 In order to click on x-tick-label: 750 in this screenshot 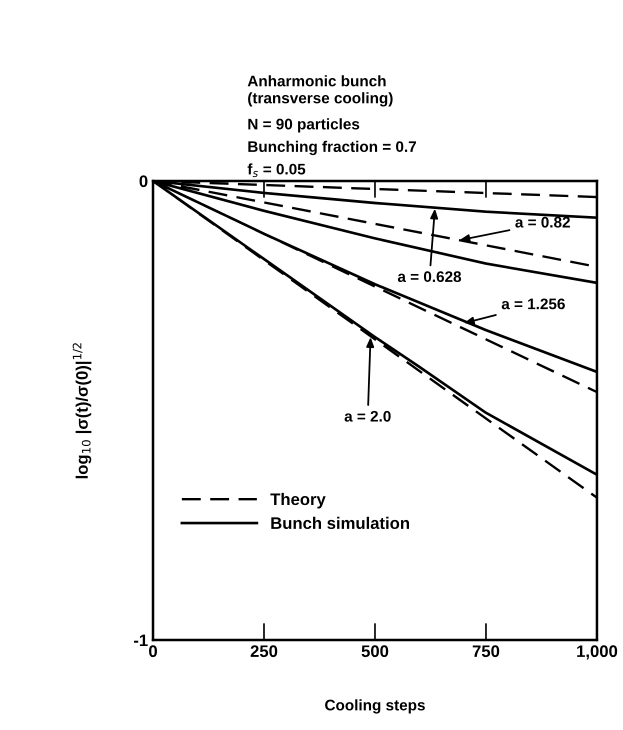, I will do `click(486, 651)`.